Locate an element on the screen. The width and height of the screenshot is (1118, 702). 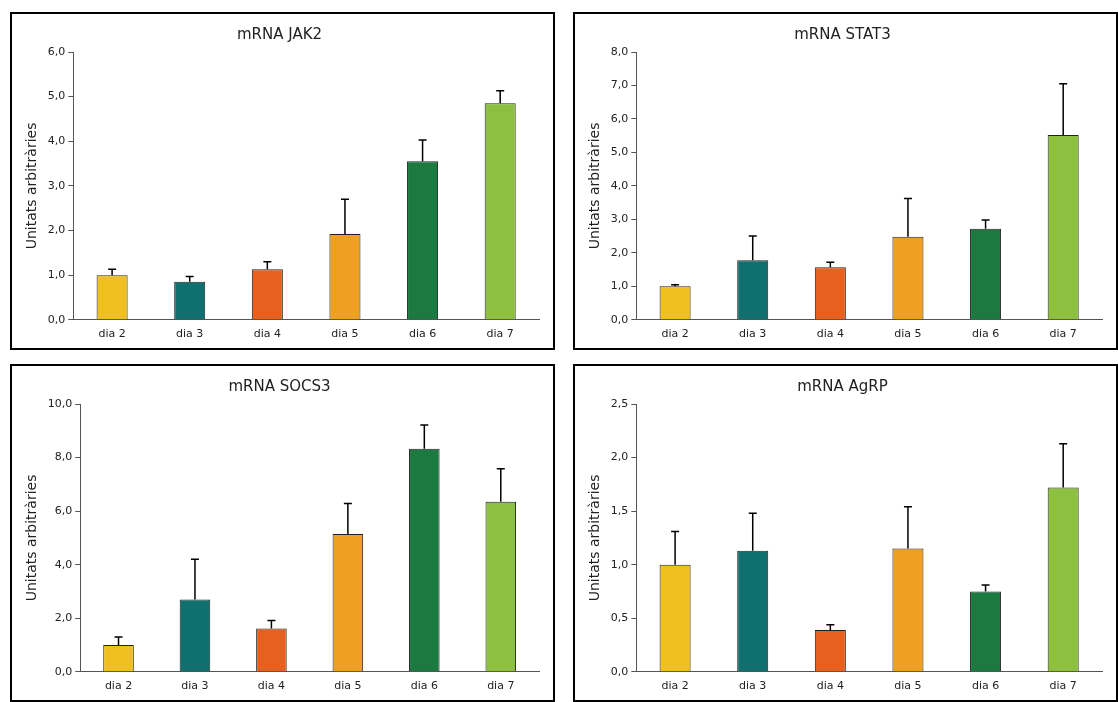
y-tick-label: 10,0 is located at coordinates (60, 403).